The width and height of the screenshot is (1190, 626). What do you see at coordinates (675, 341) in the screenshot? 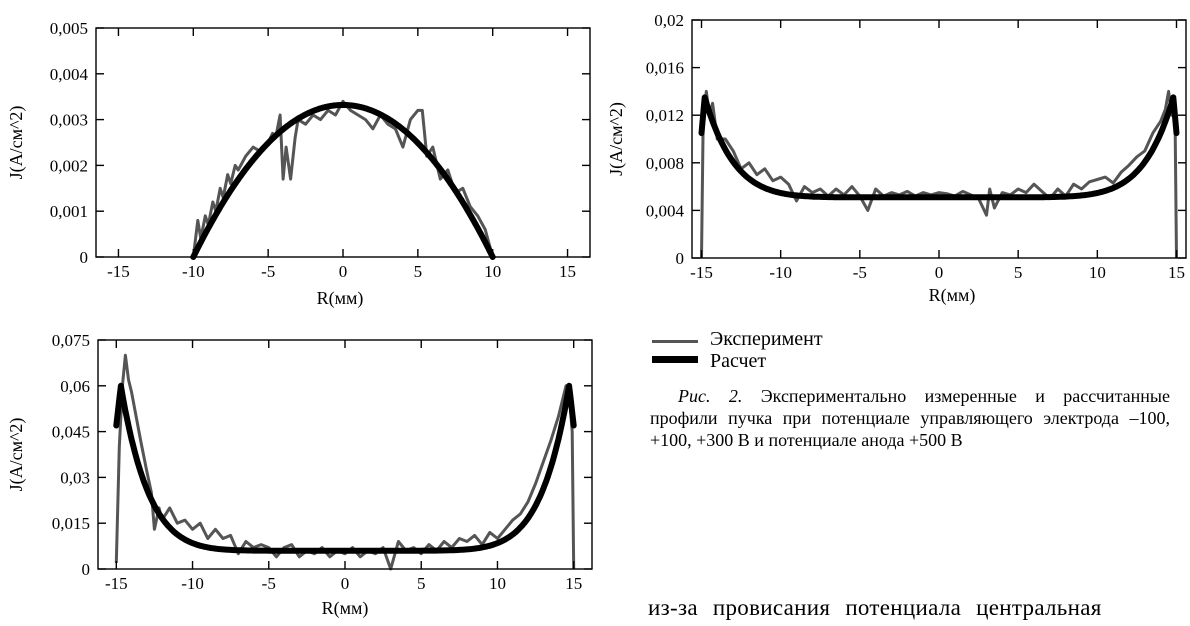
I see `legend-swatch-experiment` at bounding box center [675, 341].